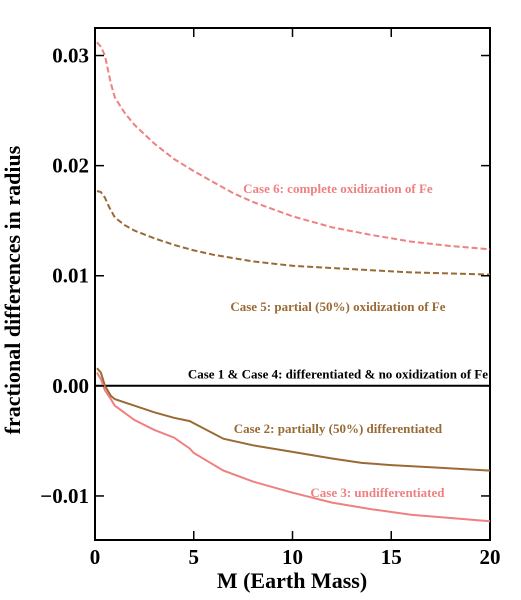 The width and height of the screenshot is (521, 600). I want to click on x-axis-label: M (Earth Mass), so click(292, 580).